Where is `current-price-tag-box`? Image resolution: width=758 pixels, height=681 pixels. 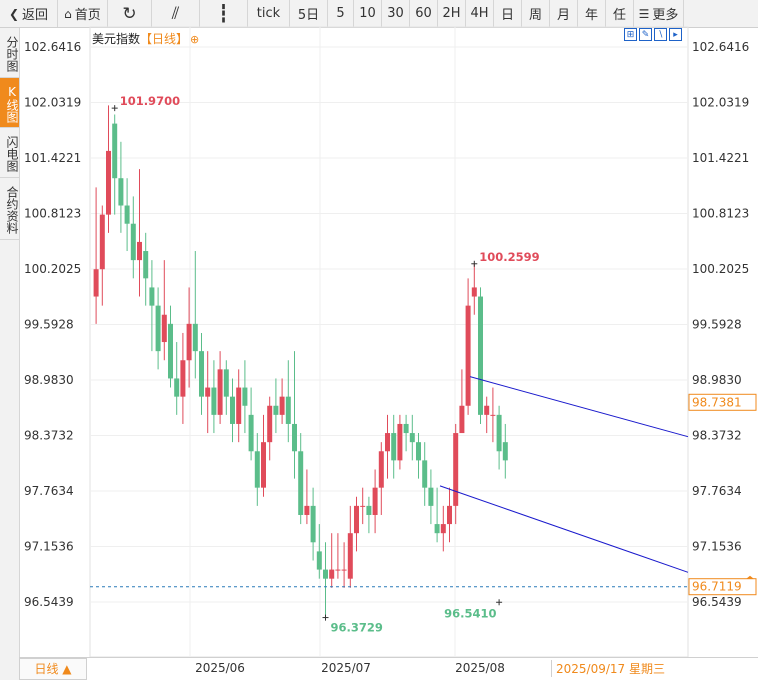
current-price-tag-box is located at coordinates (722, 402).